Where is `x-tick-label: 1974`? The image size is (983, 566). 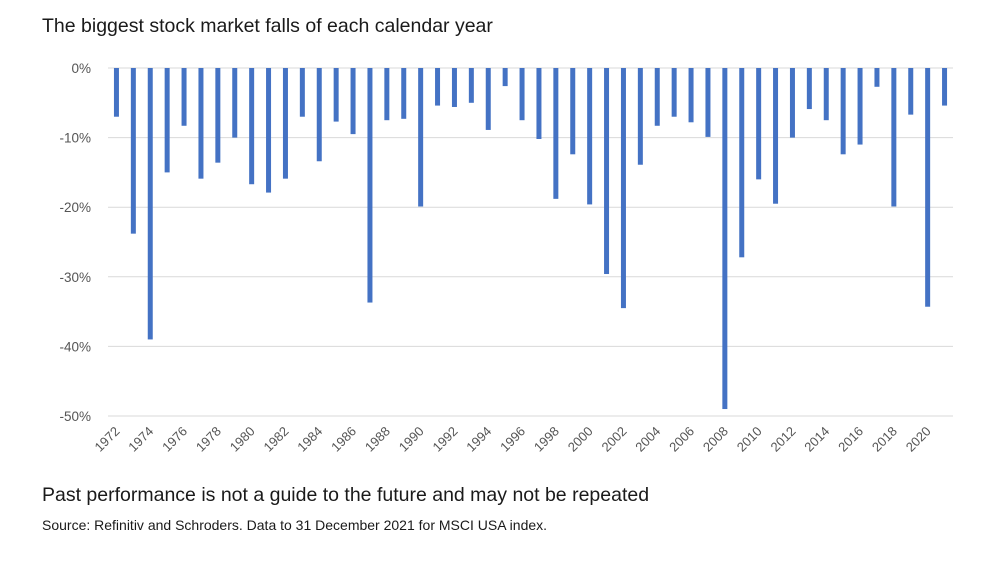
x-tick-label: 1974 is located at coordinates (140, 439).